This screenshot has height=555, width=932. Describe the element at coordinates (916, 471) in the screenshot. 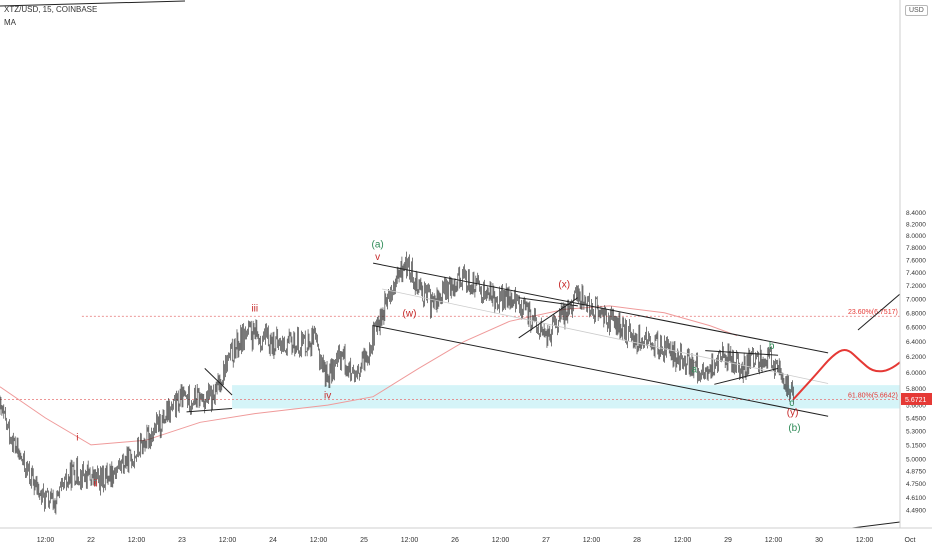

I see `y-tick-label: 4.8750` at that location.